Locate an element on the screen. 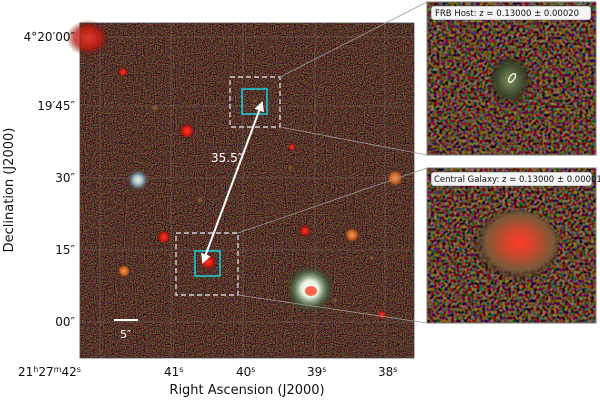 This screenshot has width=600, height=400. ra-tick-label: 41s is located at coordinates (173, 372).